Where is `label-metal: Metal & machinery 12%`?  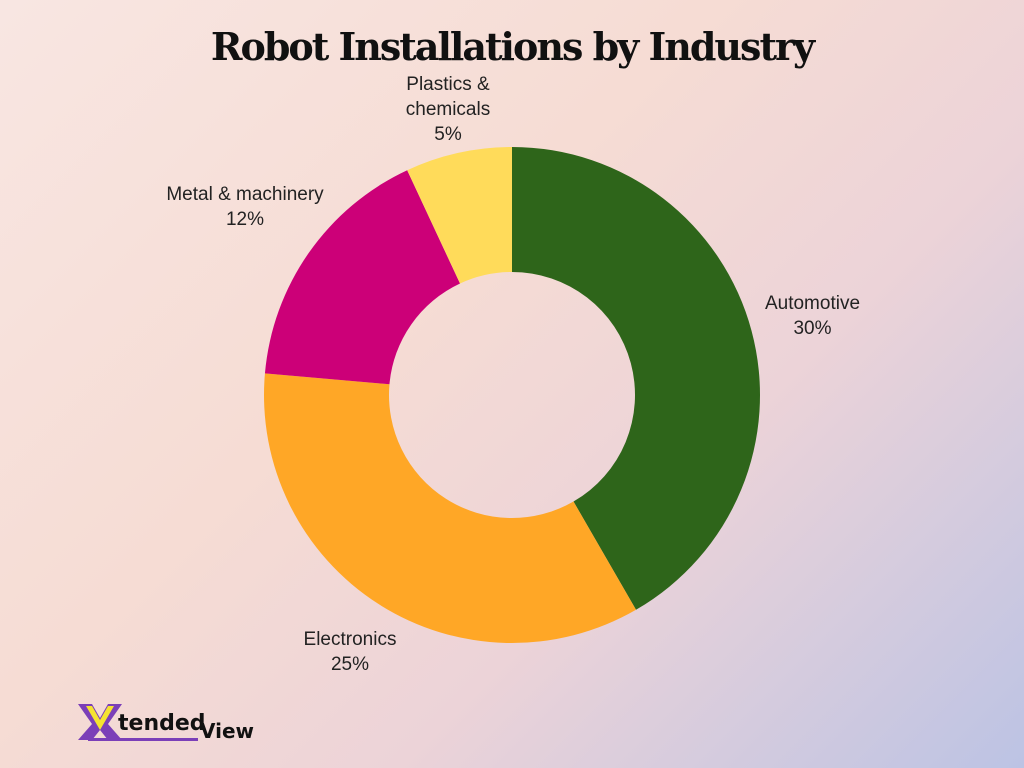 label-metal: Metal & machinery 12% is located at coordinates (245, 207).